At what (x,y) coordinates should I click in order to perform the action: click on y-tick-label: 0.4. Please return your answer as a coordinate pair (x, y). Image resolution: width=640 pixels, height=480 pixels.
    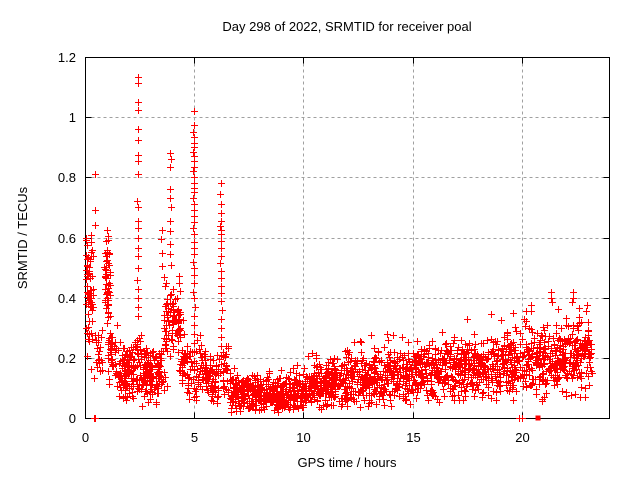
    Looking at the image, I should click on (67, 298).